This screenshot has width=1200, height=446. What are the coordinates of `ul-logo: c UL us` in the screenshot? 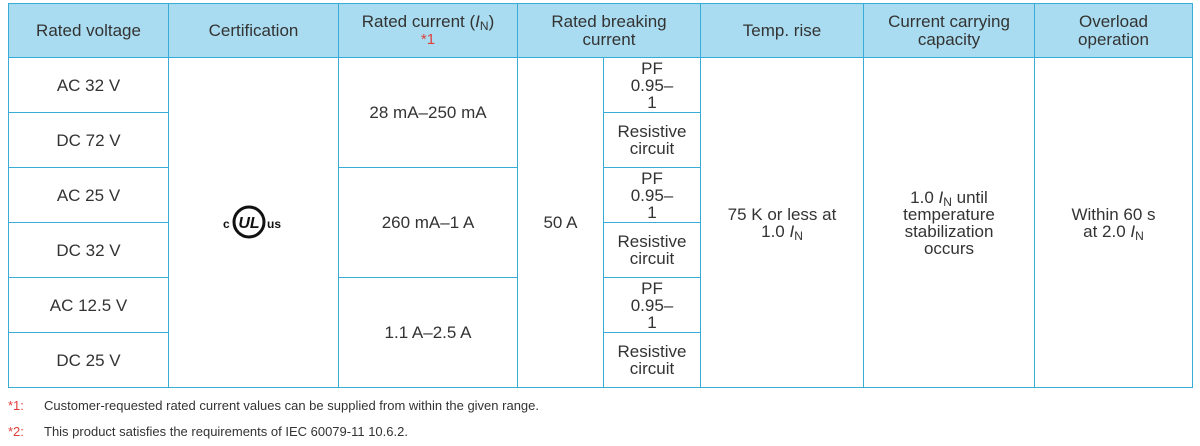 It's located at (252, 222).